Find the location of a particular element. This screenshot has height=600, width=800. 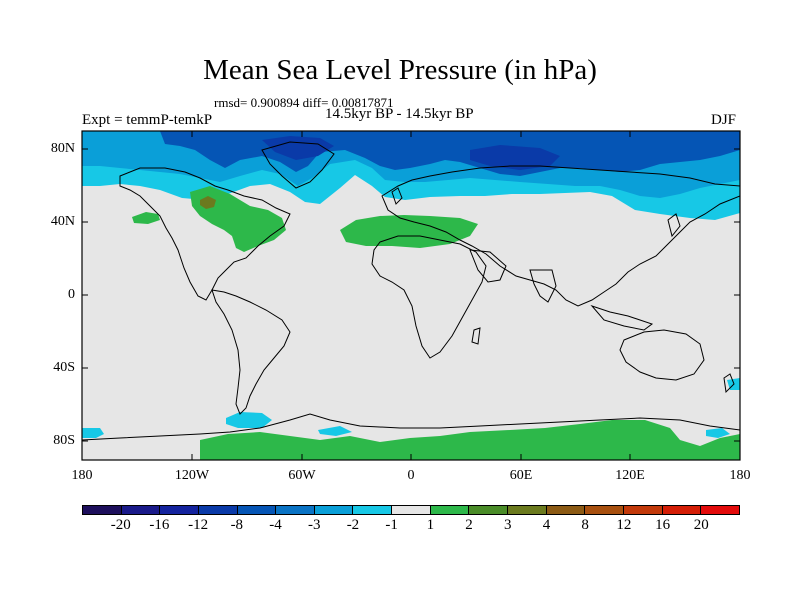

lon-label-0: 0 is located at coordinates (411, 475).